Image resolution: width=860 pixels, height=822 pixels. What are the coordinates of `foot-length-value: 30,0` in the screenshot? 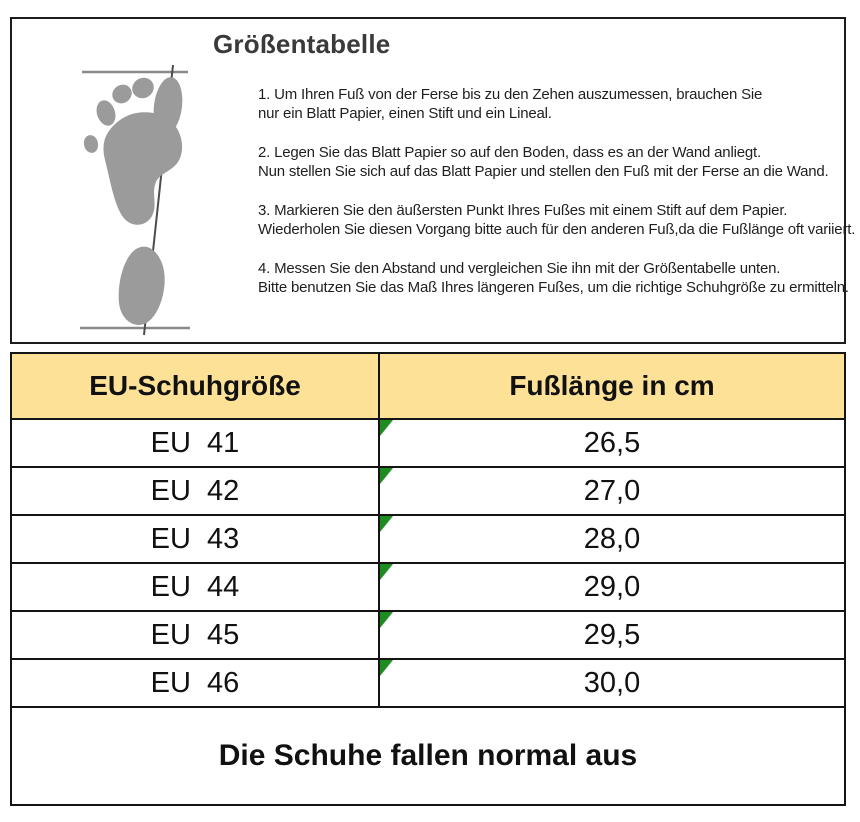 It's located at (612, 682).